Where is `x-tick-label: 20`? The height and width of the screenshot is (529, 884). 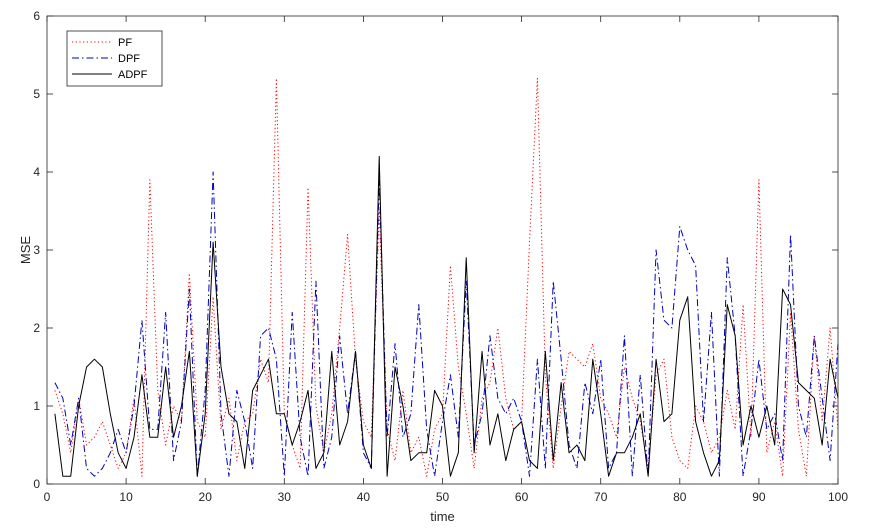
x-tick-label: 20 is located at coordinates (206, 497).